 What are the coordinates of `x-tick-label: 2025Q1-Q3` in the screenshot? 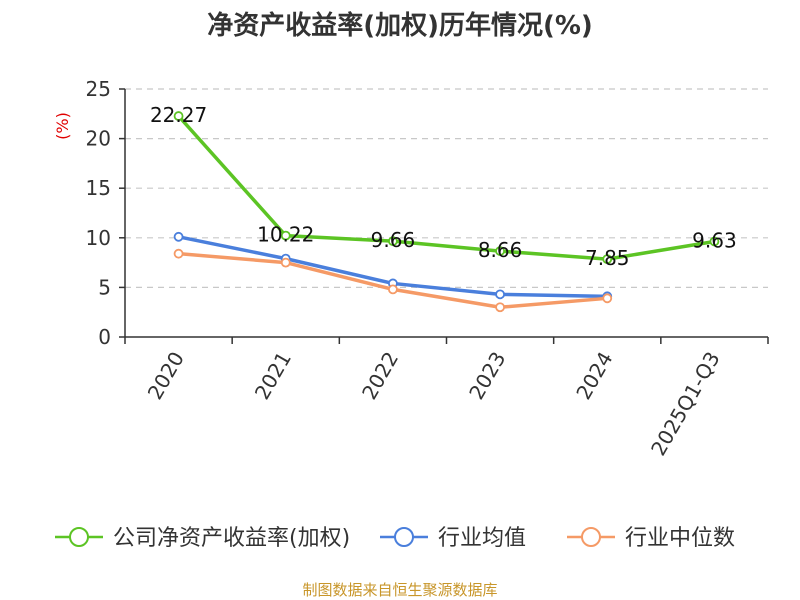 It's located at (685, 404).